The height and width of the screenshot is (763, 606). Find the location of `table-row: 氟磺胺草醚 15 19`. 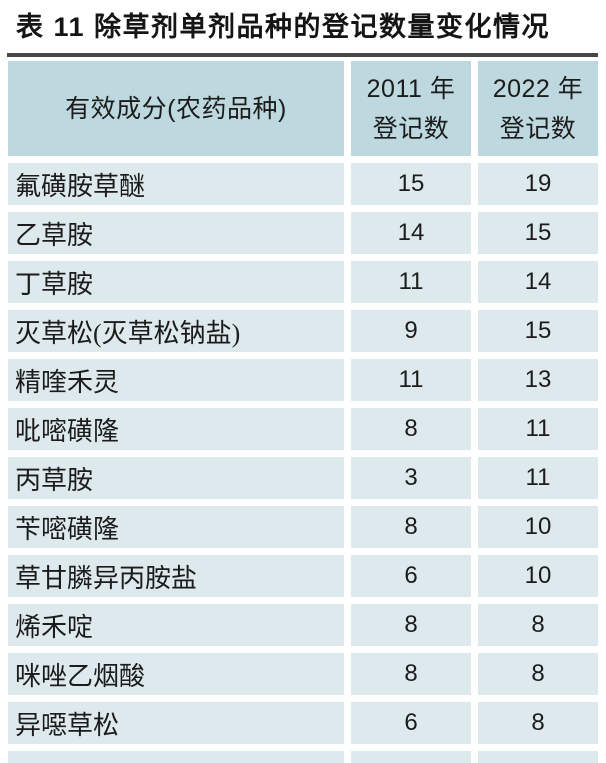

table-row: 氟磺胺草醚 15 19 is located at coordinates (303, 184).